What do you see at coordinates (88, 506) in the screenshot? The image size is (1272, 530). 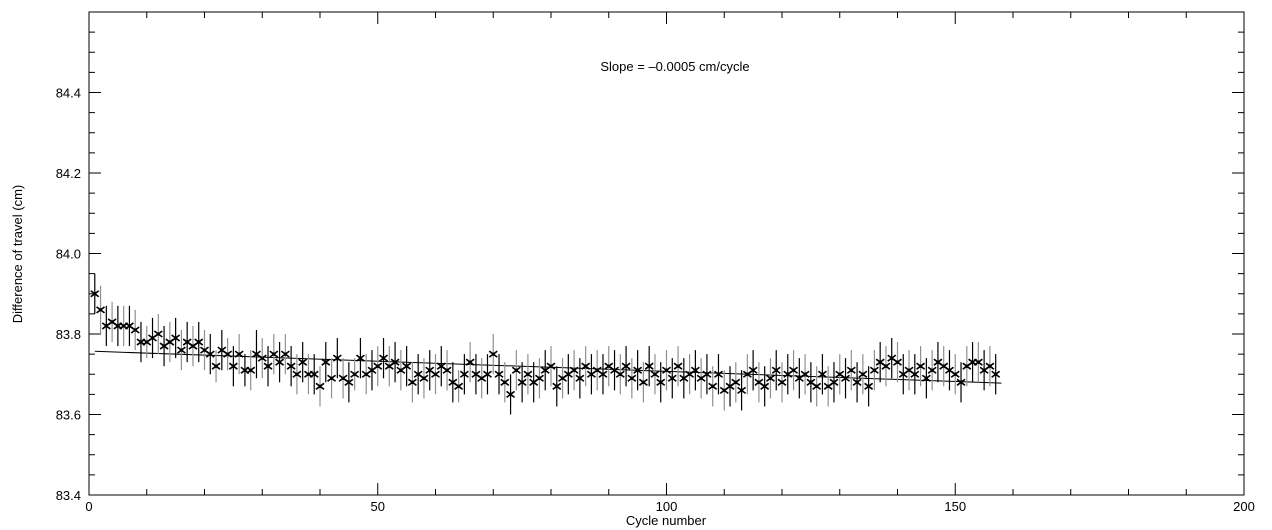 I see `x-tick-label: 0` at bounding box center [88, 506].